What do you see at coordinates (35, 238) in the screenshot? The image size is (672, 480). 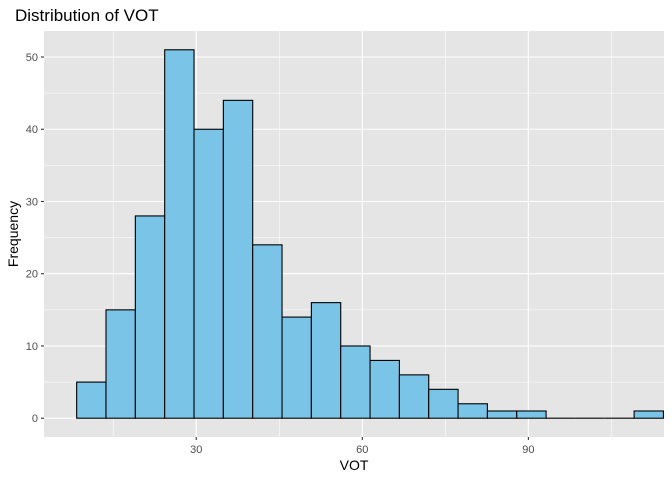 I see `y-axis: 0 10 20 30 40 50` at bounding box center [35, 238].